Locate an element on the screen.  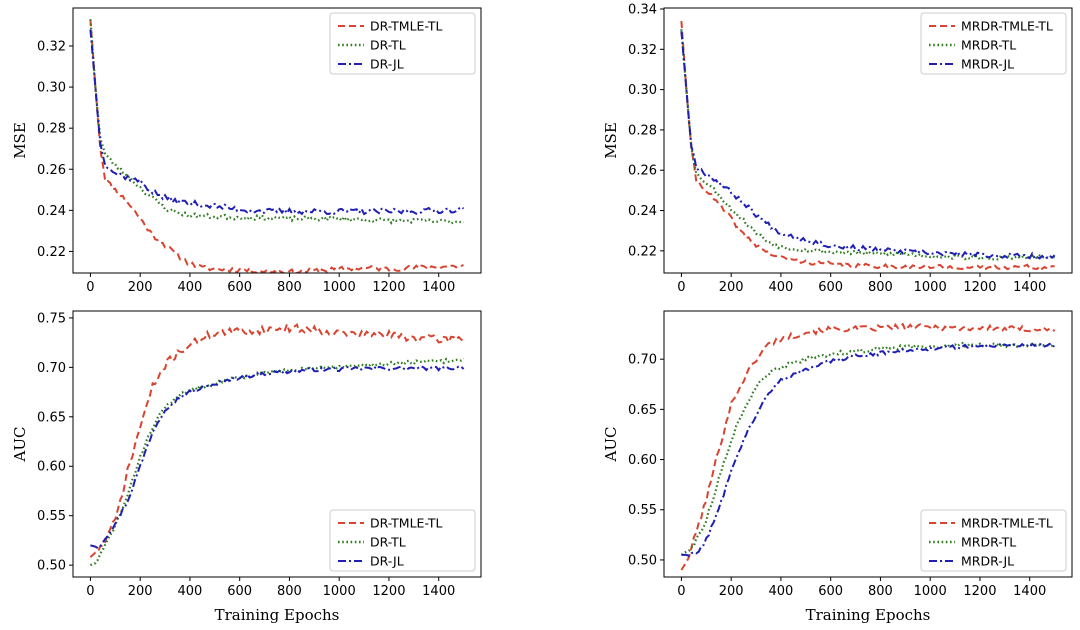
y-tick-label: 0.34 is located at coordinates (642, 10).